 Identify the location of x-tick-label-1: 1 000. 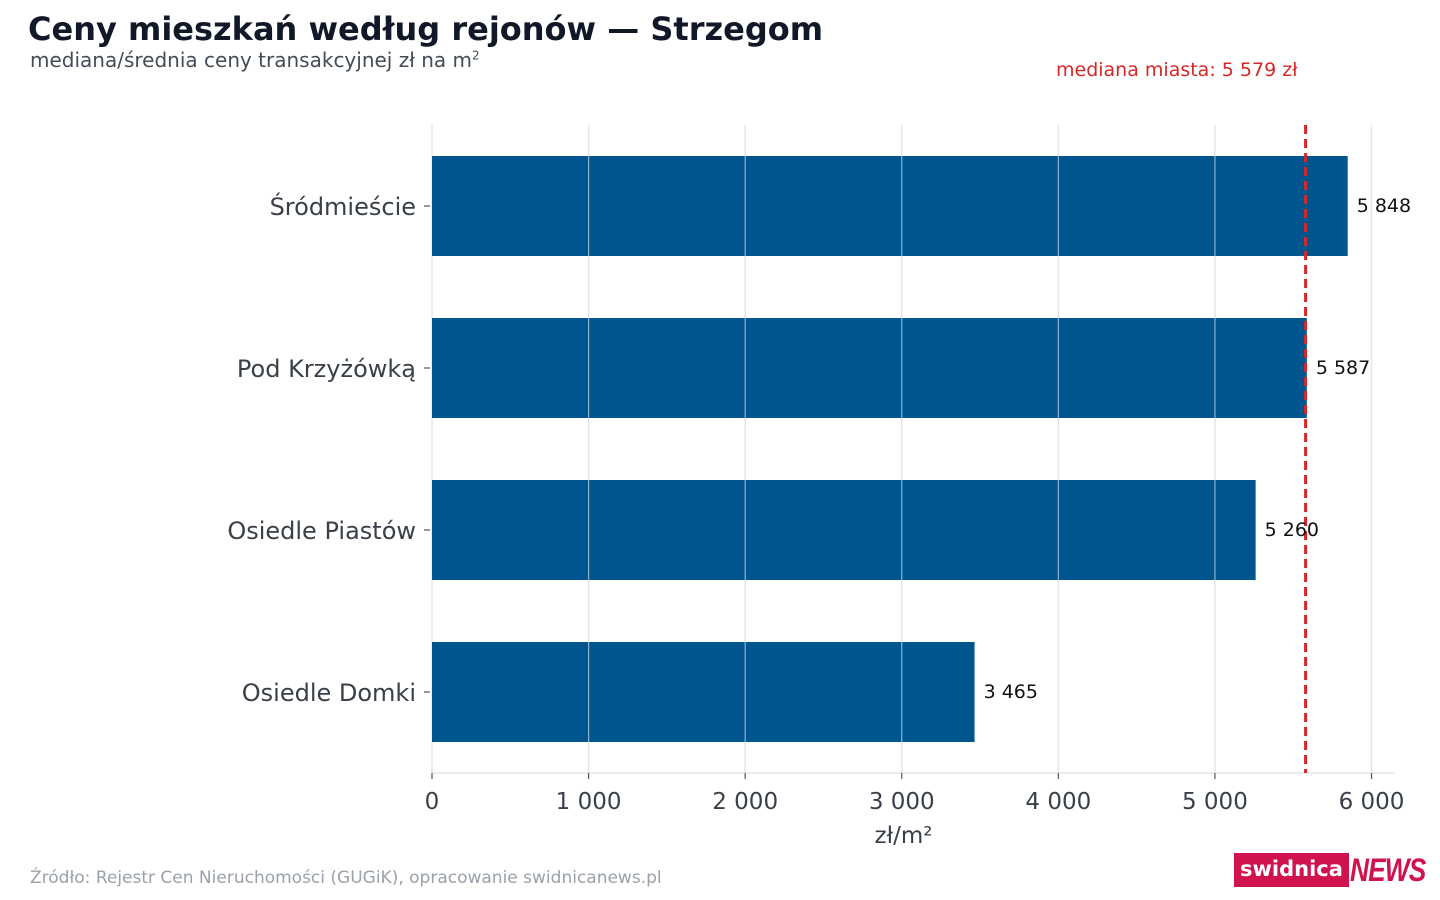
(589, 802).